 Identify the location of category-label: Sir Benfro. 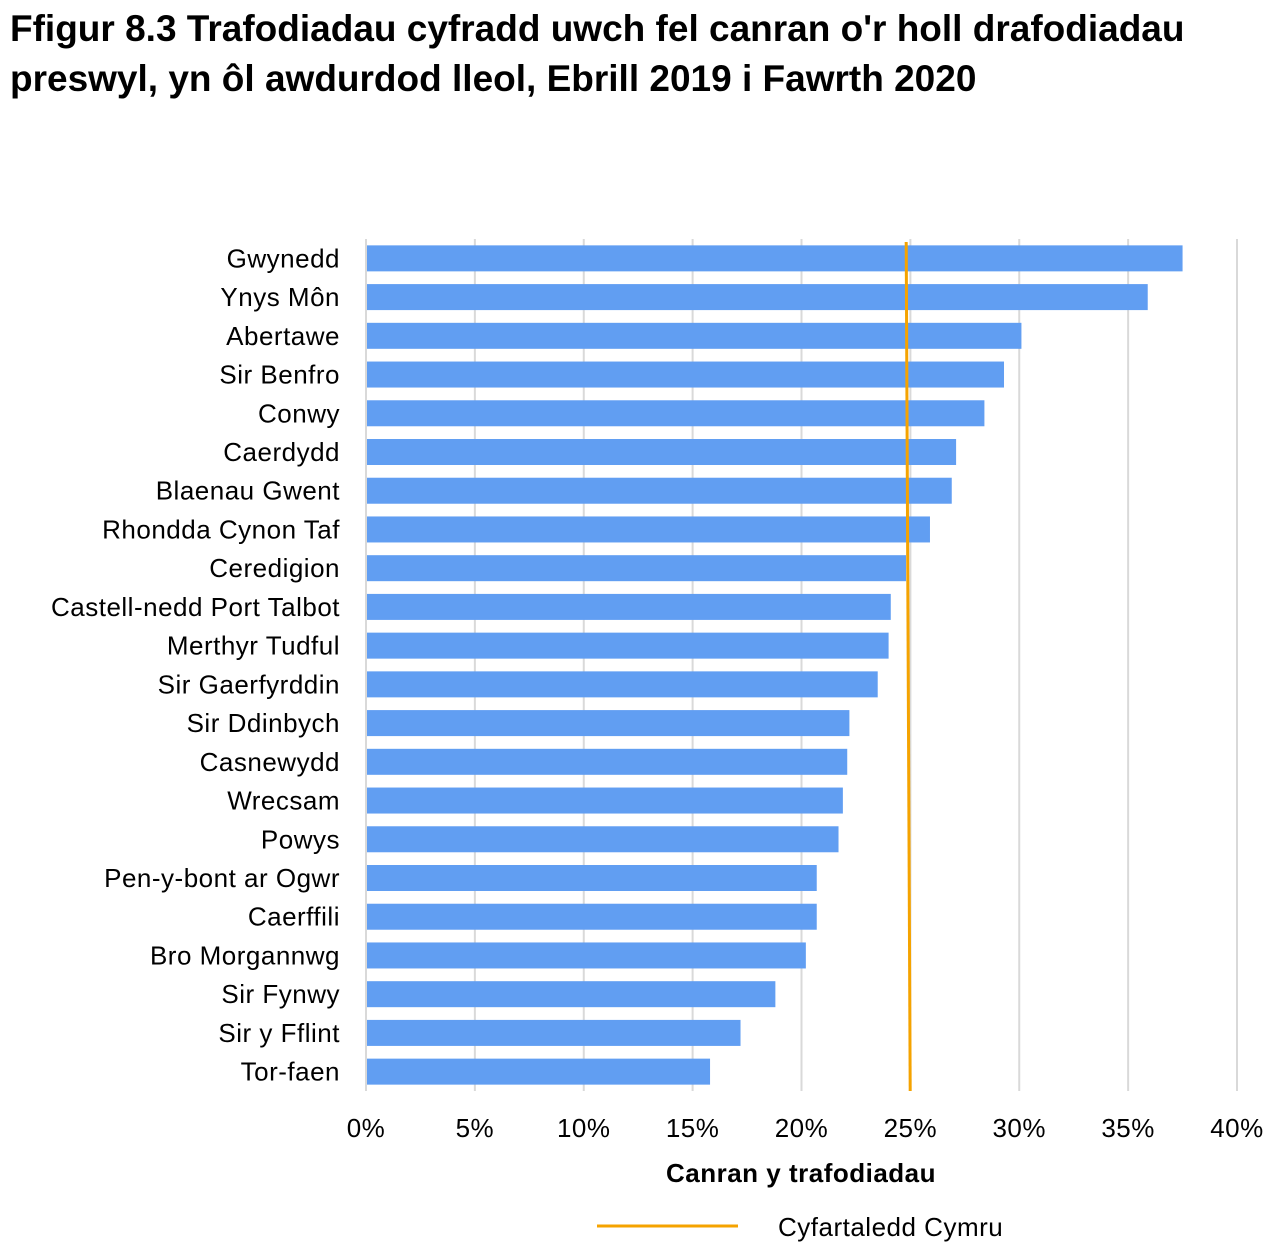
(279, 375).